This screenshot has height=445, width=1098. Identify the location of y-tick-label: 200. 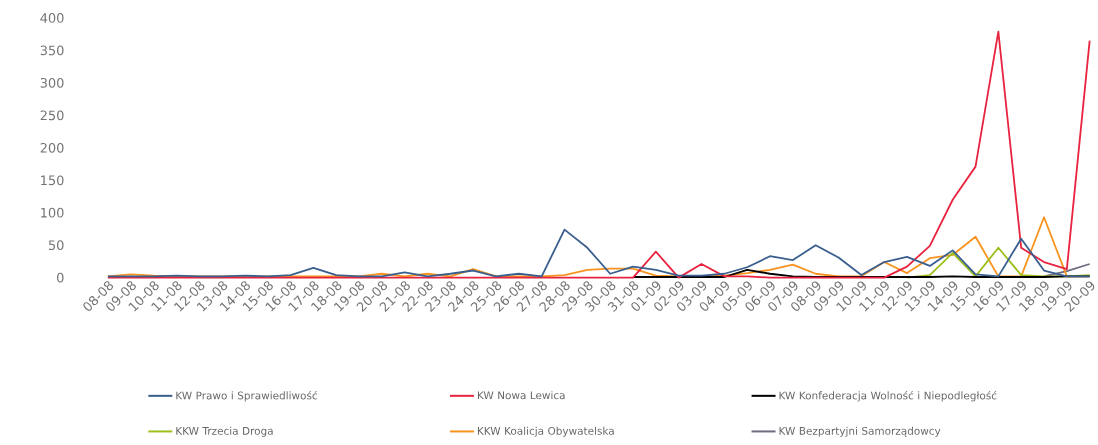
(52, 147).